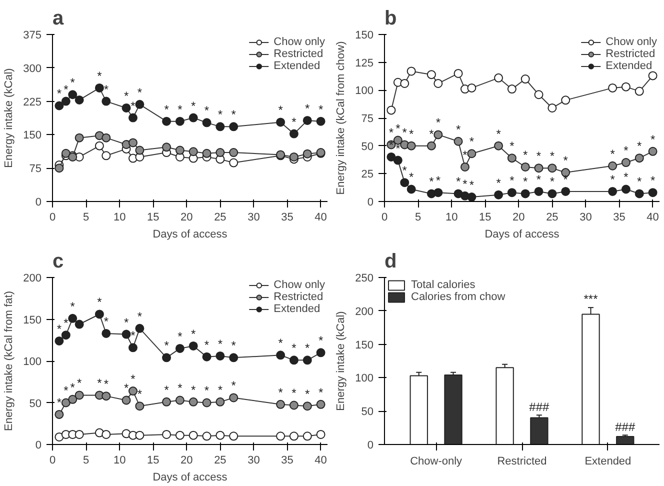  Describe the element at coordinates (297, 66) in the screenshot. I see `legend-label: Extended` at that location.